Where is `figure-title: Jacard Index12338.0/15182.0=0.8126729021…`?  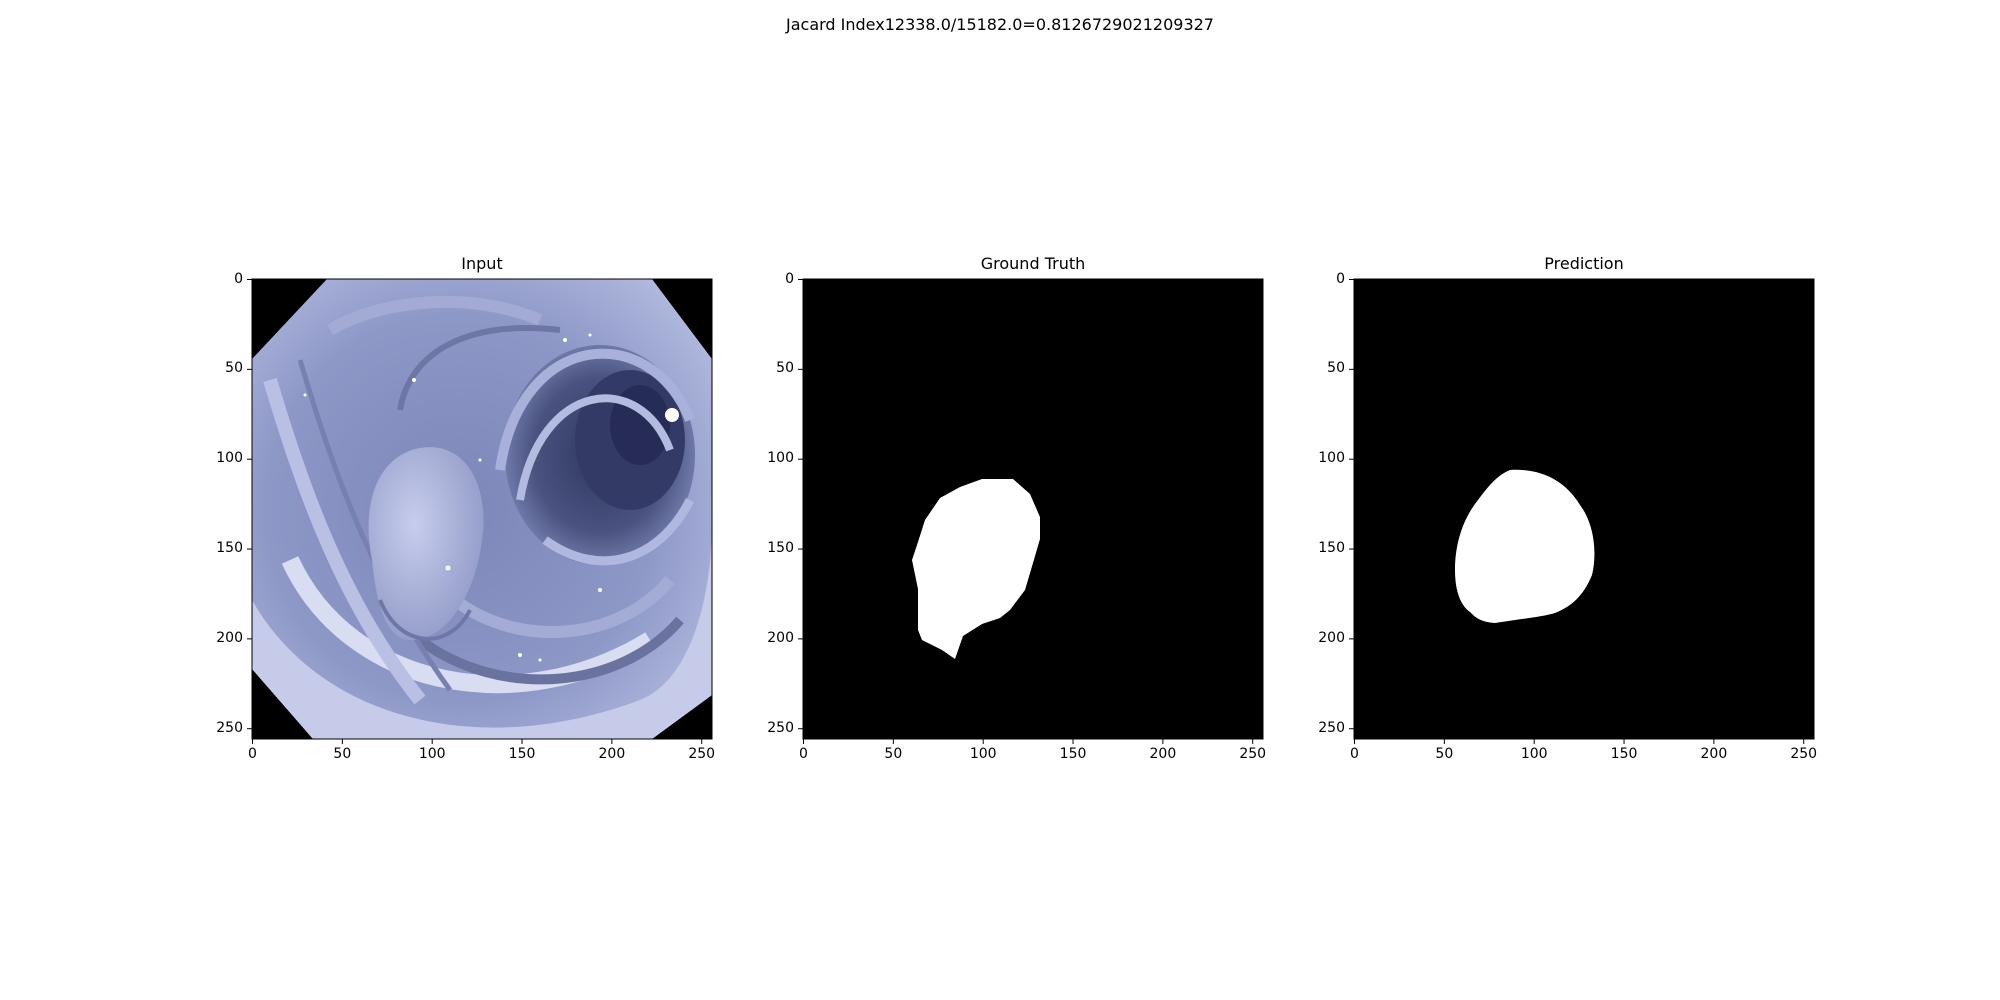
figure-title: Jacard Index12338.0/15182.0=0.8126729021… is located at coordinates (1000, 24).